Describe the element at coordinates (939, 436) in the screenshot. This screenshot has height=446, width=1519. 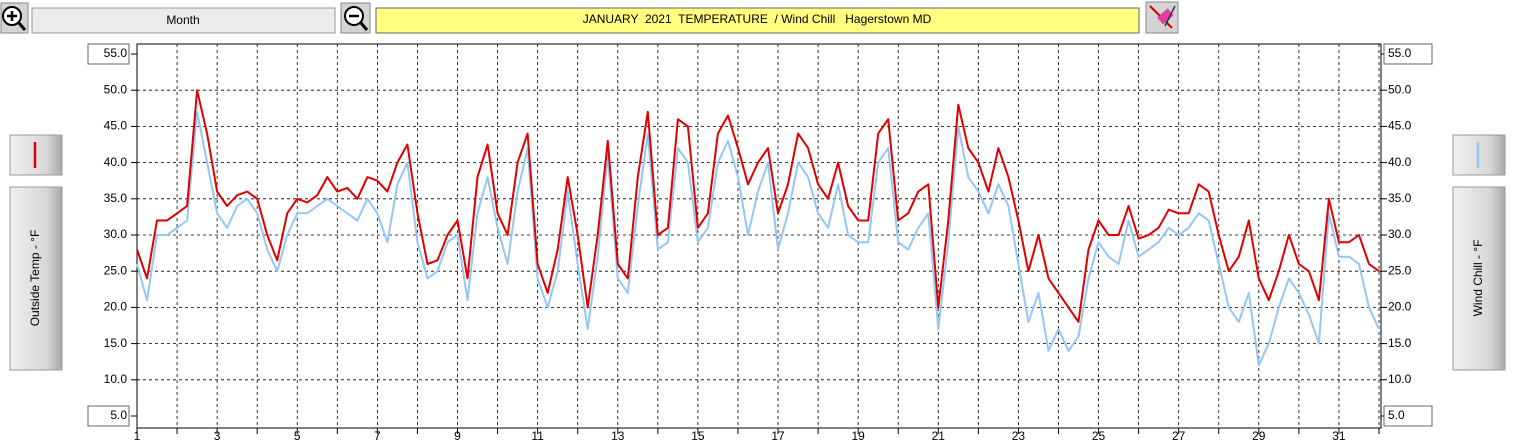
I see `x-tick-label: 21` at that location.